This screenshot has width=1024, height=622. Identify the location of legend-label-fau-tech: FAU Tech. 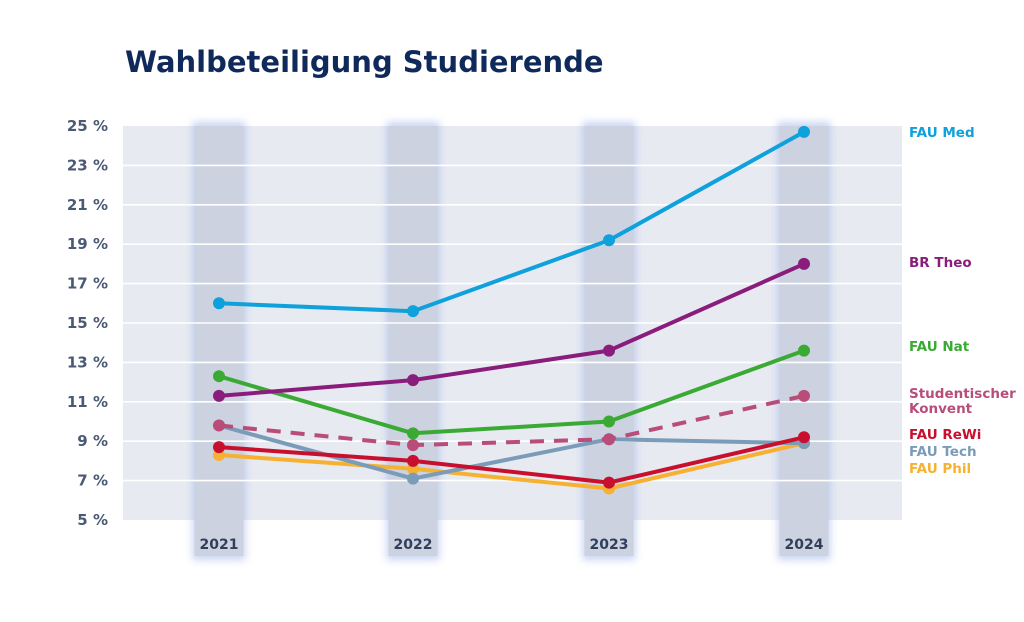
(943, 452).